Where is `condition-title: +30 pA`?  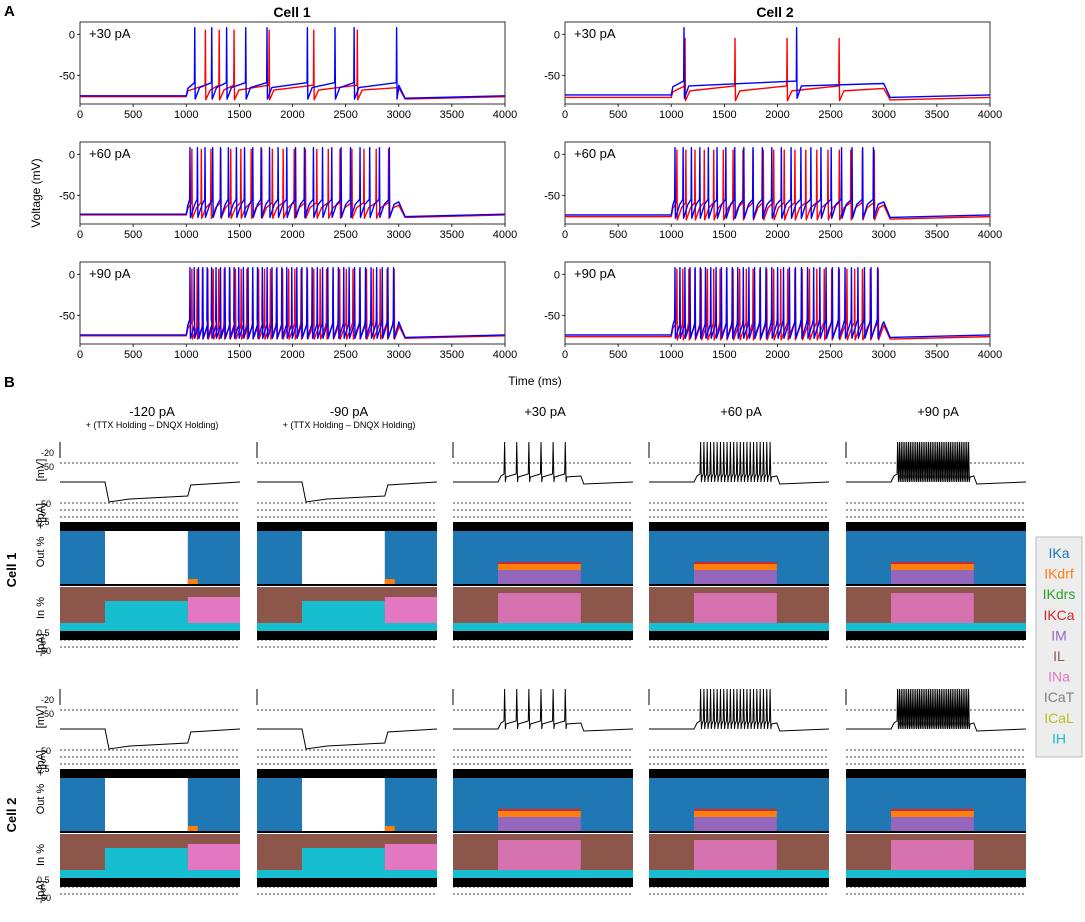
condition-title: +30 pA is located at coordinates (545, 411).